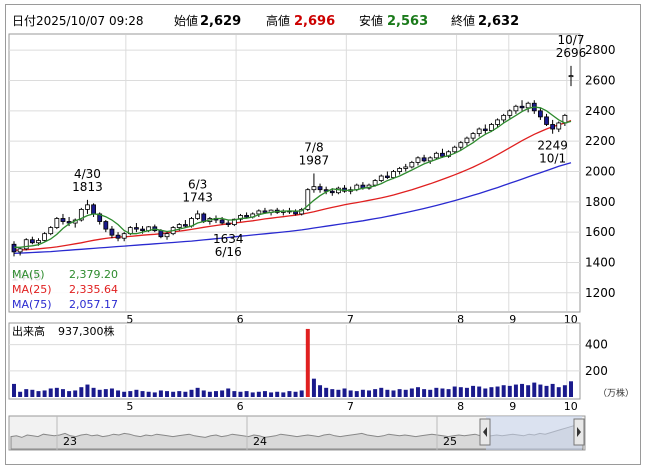 This screenshot has width=653, height=470. I want to click on month-label: 6, so click(240, 406).